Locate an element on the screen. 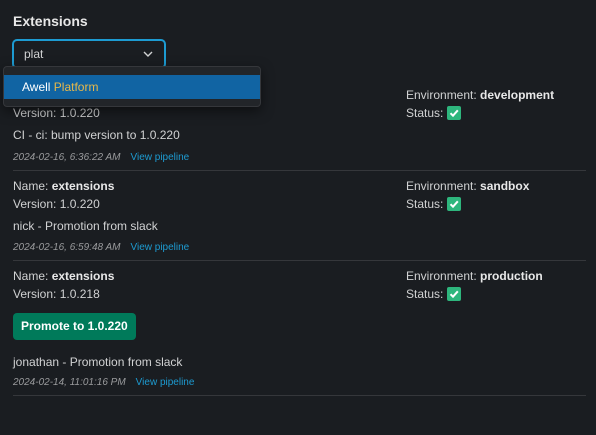 Image resolution: width=596 pixels, height=435 pixels. timestamp: 2024-02-16, 6:59:48 AM is located at coordinates (67, 247).